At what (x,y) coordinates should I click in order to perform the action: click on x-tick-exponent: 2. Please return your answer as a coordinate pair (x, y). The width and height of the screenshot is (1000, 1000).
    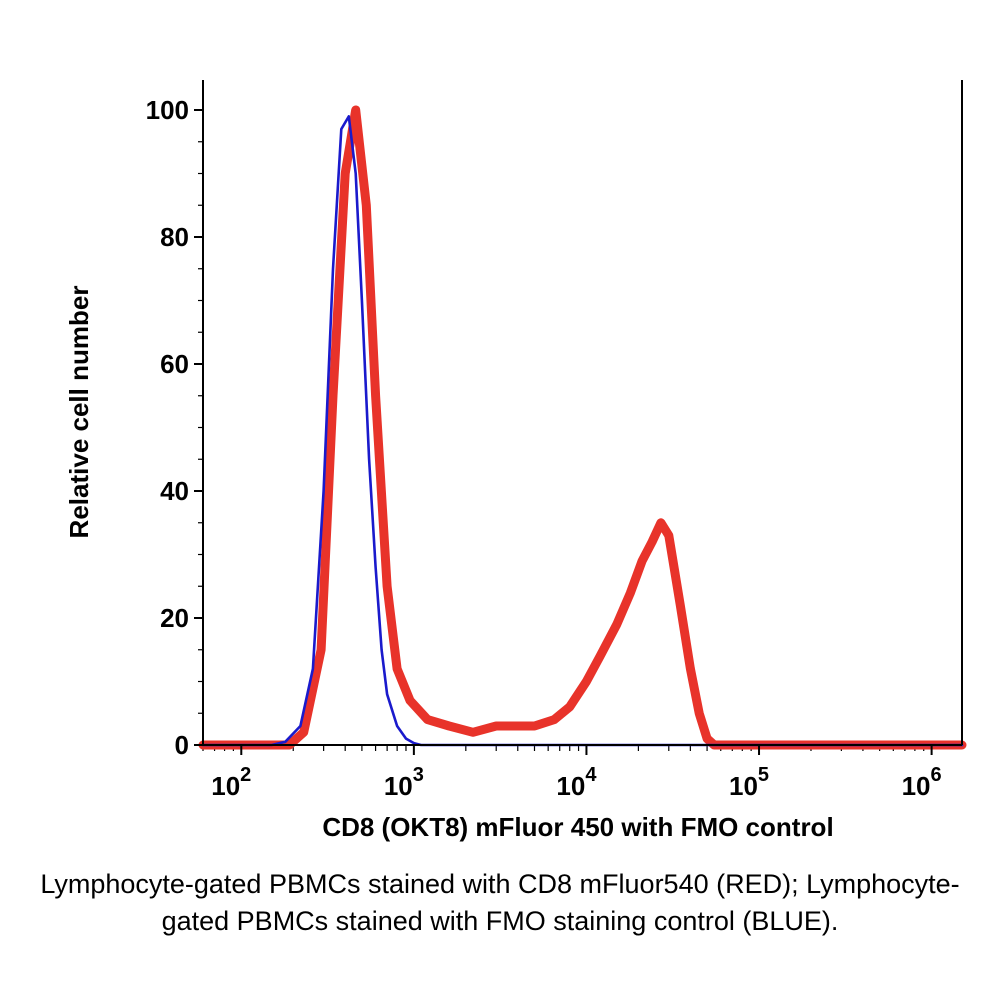
    Looking at the image, I should click on (245, 775).